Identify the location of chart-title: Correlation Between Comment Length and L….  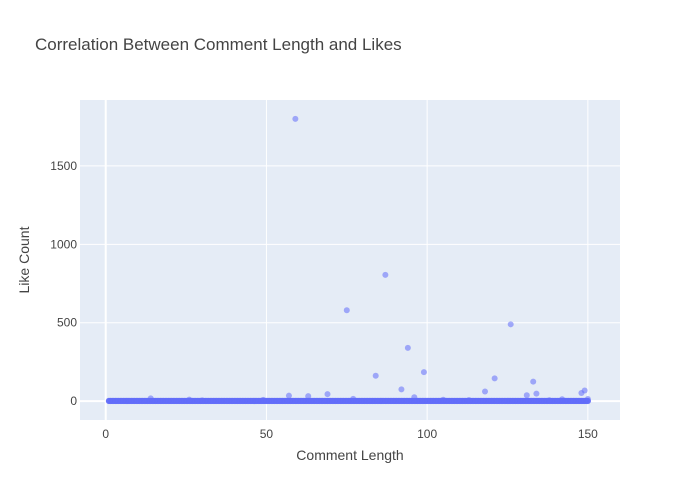
(218, 44).